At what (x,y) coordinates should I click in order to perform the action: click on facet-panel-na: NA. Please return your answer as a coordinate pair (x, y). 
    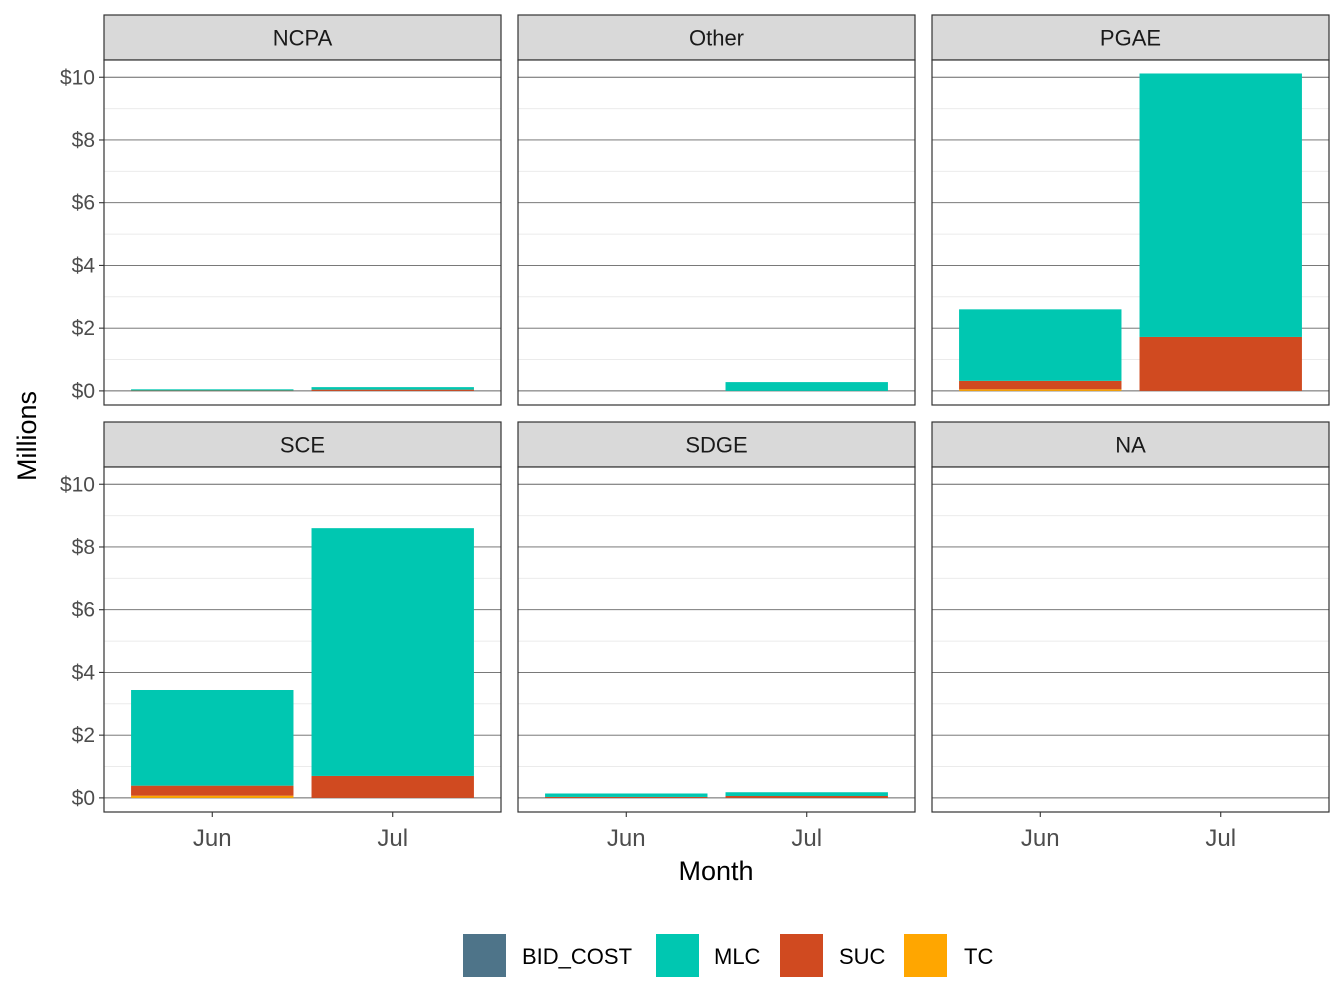
    Looking at the image, I should click on (1130, 617).